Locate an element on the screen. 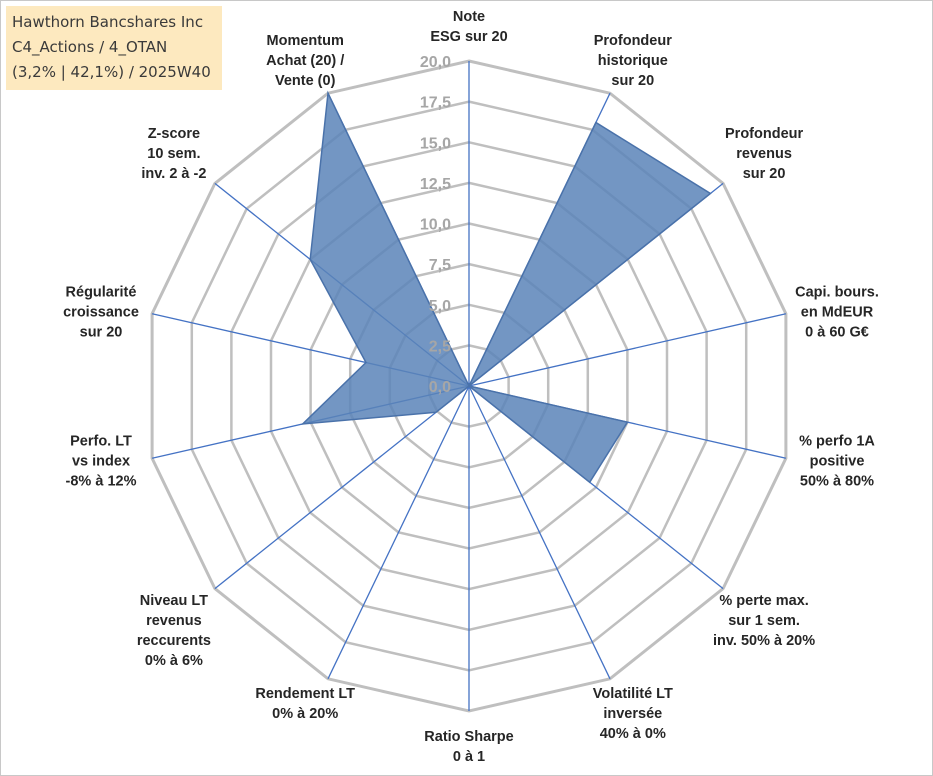  axis-label: Rendement LT 0% à 20% is located at coordinates (305, 704).